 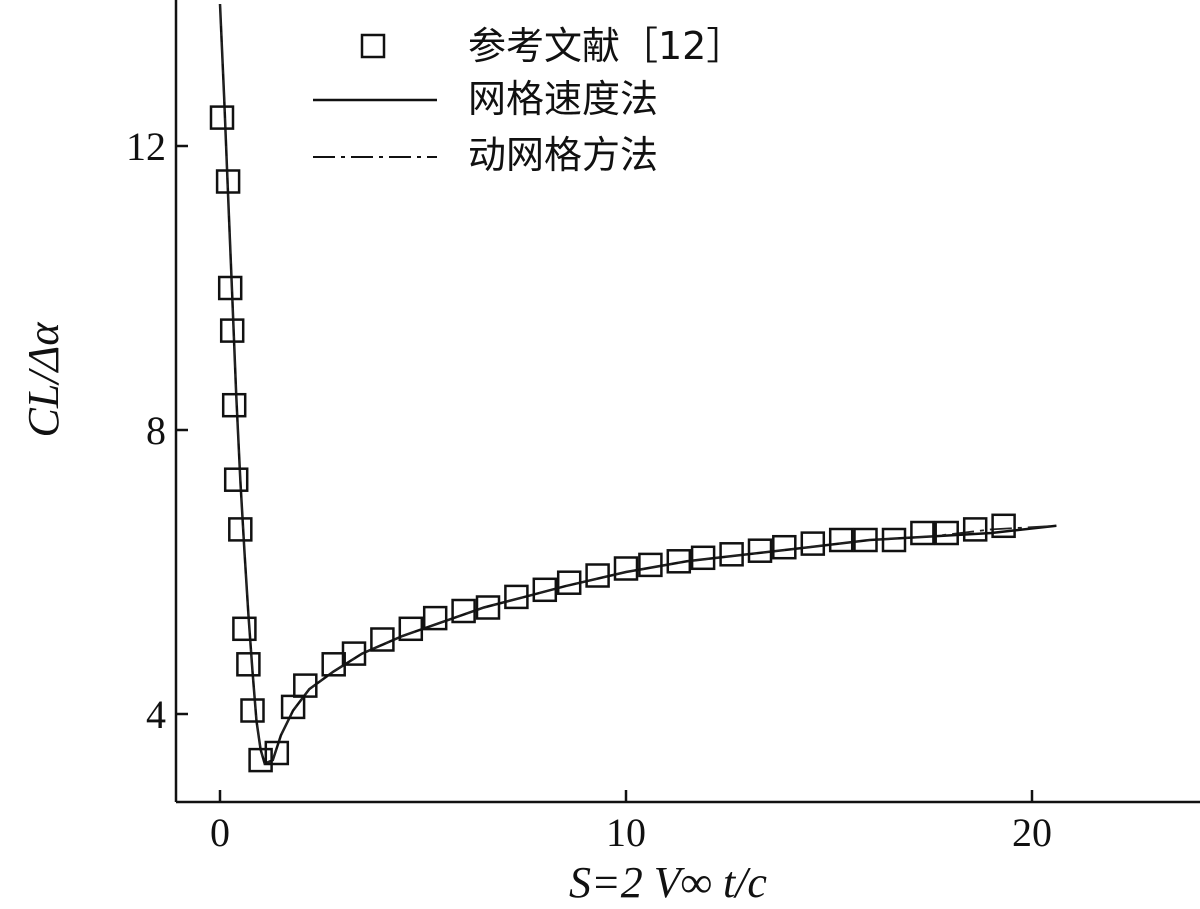 What do you see at coordinates (156, 714) in the screenshot?
I see `y-tick-label: 4` at bounding box center [156, 714].